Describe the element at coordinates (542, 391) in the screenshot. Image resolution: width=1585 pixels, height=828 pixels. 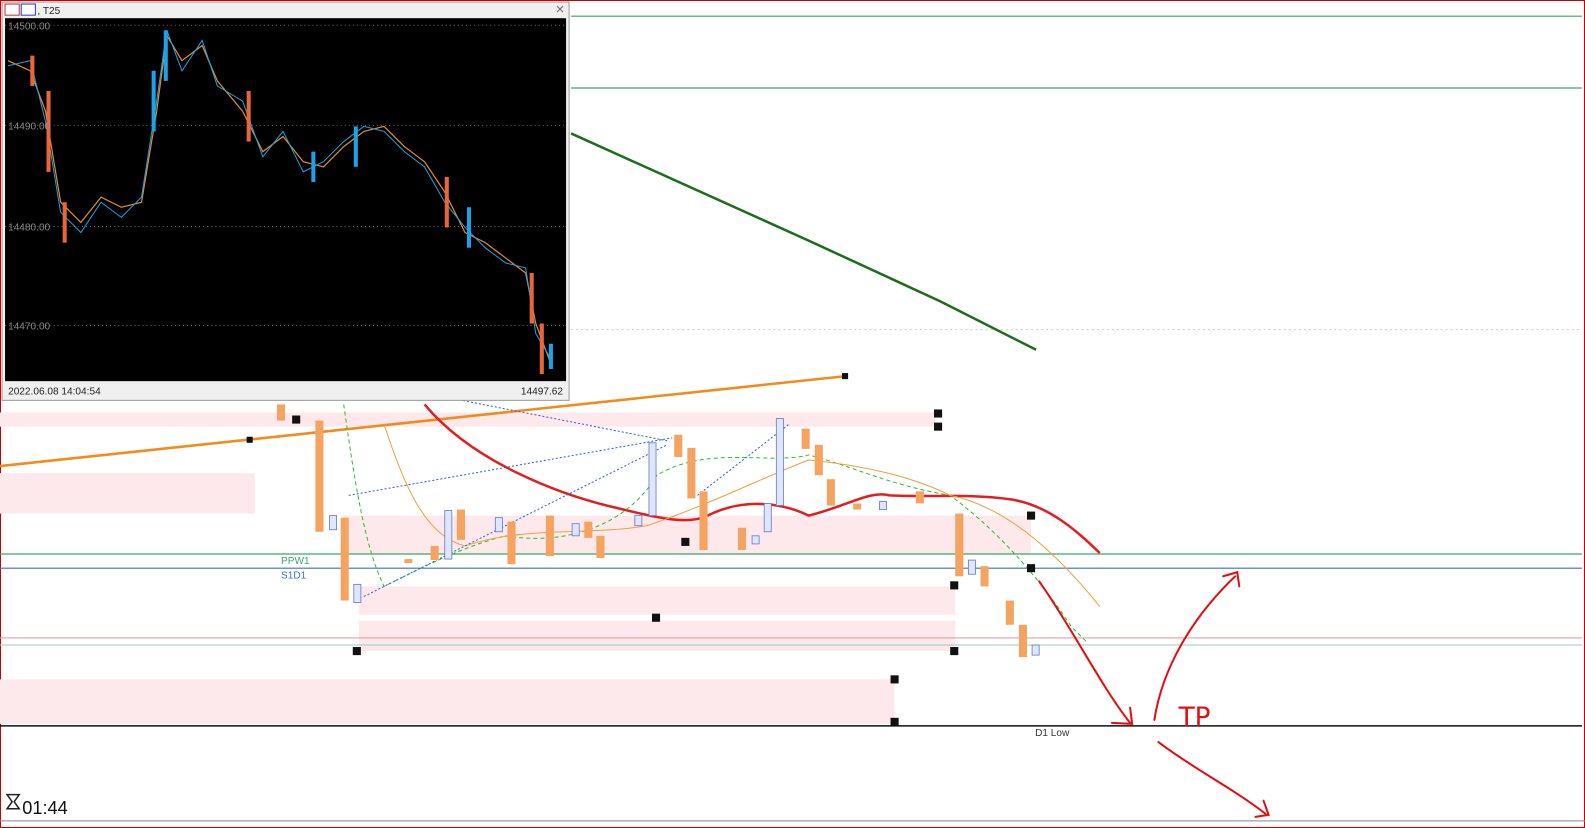
I see `current-price: 14497.62` at that location.